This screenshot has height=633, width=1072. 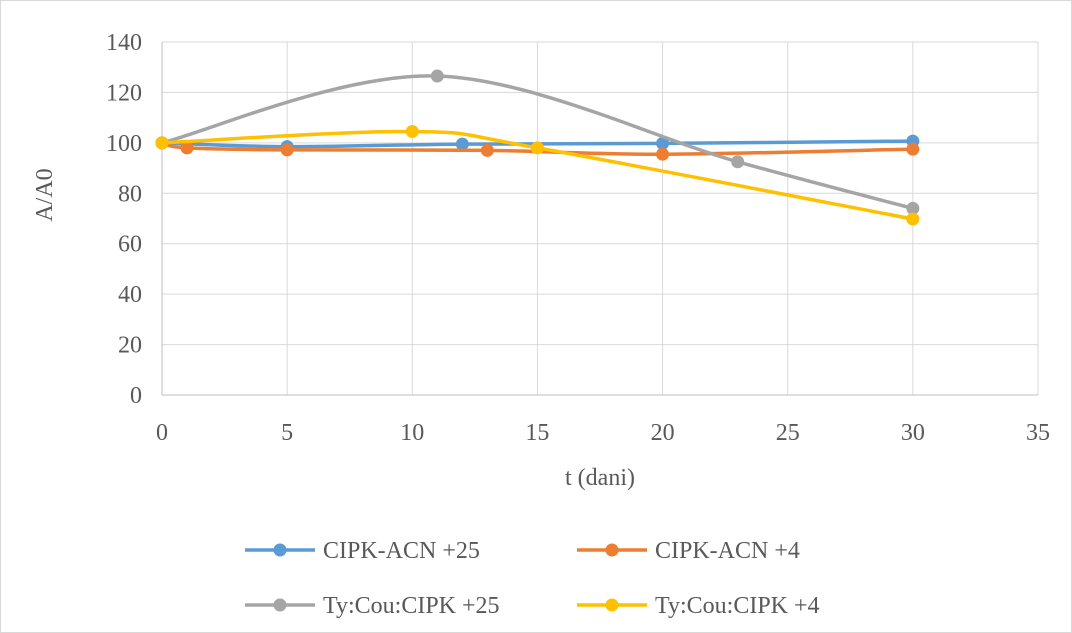 I want to click on x-tick-label: 10, so click(x=412, y=433).